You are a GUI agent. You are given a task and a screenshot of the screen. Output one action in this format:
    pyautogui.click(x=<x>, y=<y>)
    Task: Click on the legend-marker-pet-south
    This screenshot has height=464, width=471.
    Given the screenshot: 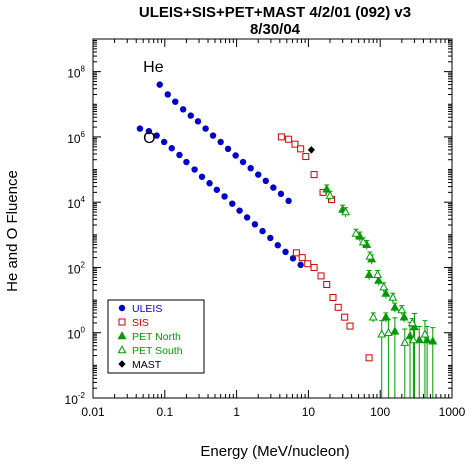 What is the action you would take?
    pyautogui.click(x=122, y=349)
    